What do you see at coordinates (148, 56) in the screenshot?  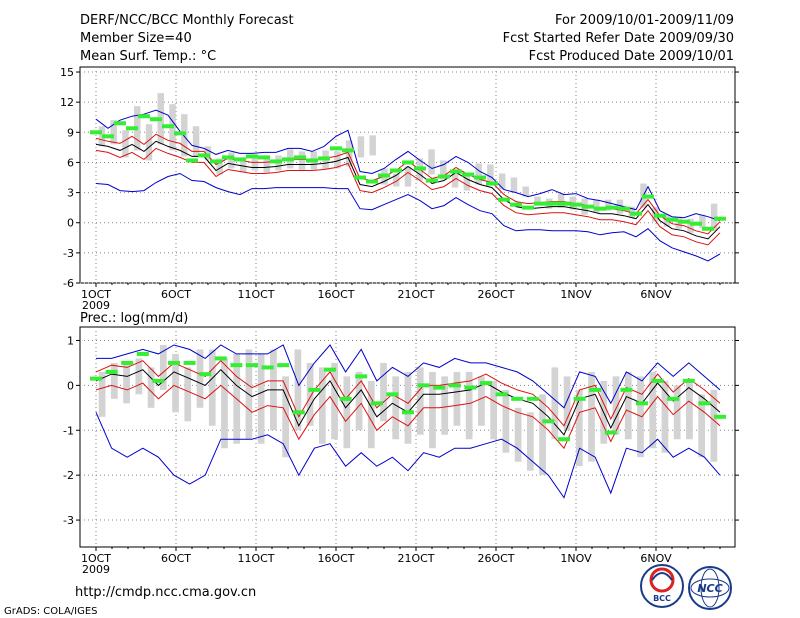 I see `variable-label: Mean Surf. Temp.: °C` at bounding box center [148, 56].